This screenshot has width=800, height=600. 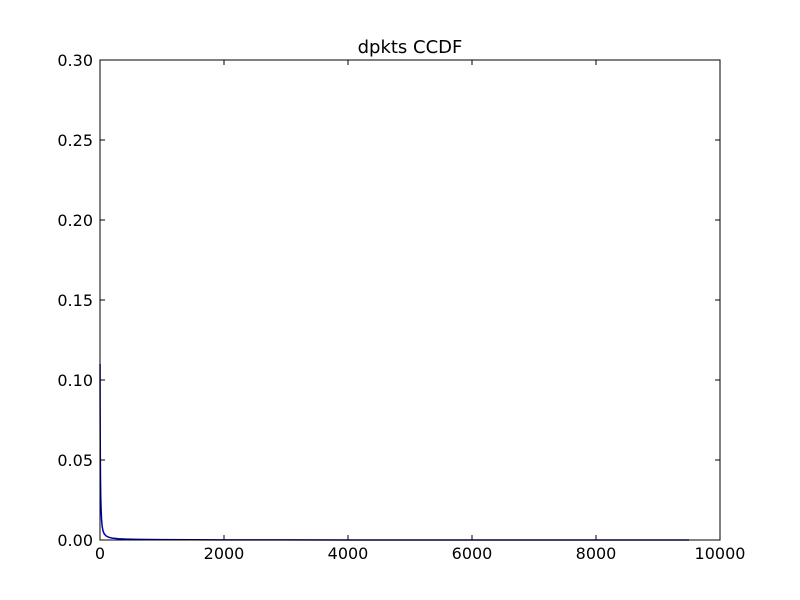 I want to click on x-tick-label: 8000, so click(x=596, y=553).